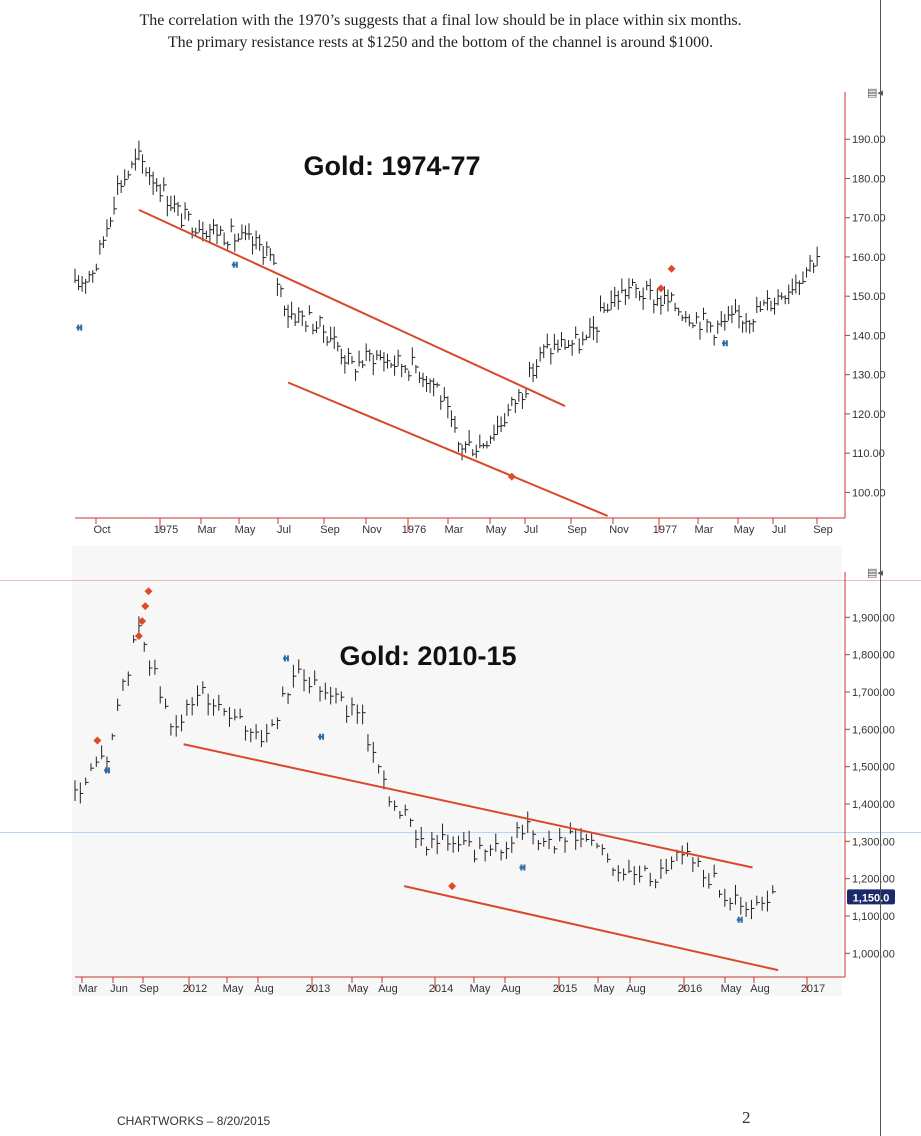  What do you see at coordinates (427, 656) in the screenshot?
I see `chart-title: Gold: 2010-15` at bounding box center [427, 656].